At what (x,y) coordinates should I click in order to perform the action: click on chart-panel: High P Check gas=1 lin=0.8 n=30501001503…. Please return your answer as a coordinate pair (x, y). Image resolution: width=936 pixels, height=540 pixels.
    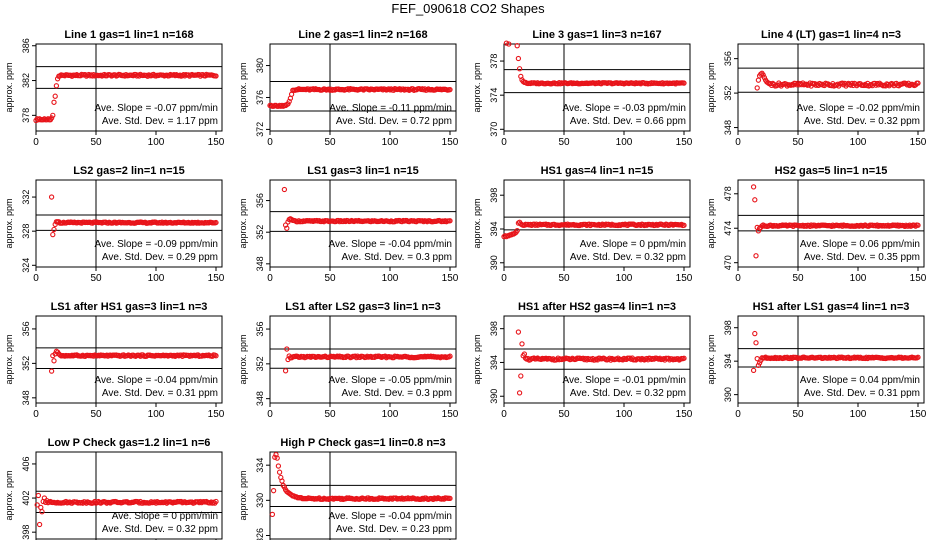
    Looking at the image, I should click on (347, 488).